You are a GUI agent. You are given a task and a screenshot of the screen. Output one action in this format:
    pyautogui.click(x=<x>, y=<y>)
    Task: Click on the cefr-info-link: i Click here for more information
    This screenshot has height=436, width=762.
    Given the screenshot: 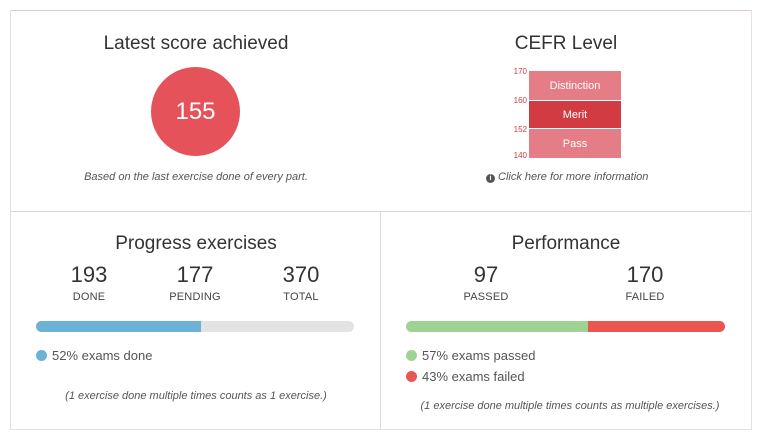 What is the action you would take?
    pyautogui.click(x=567, y=177)
    